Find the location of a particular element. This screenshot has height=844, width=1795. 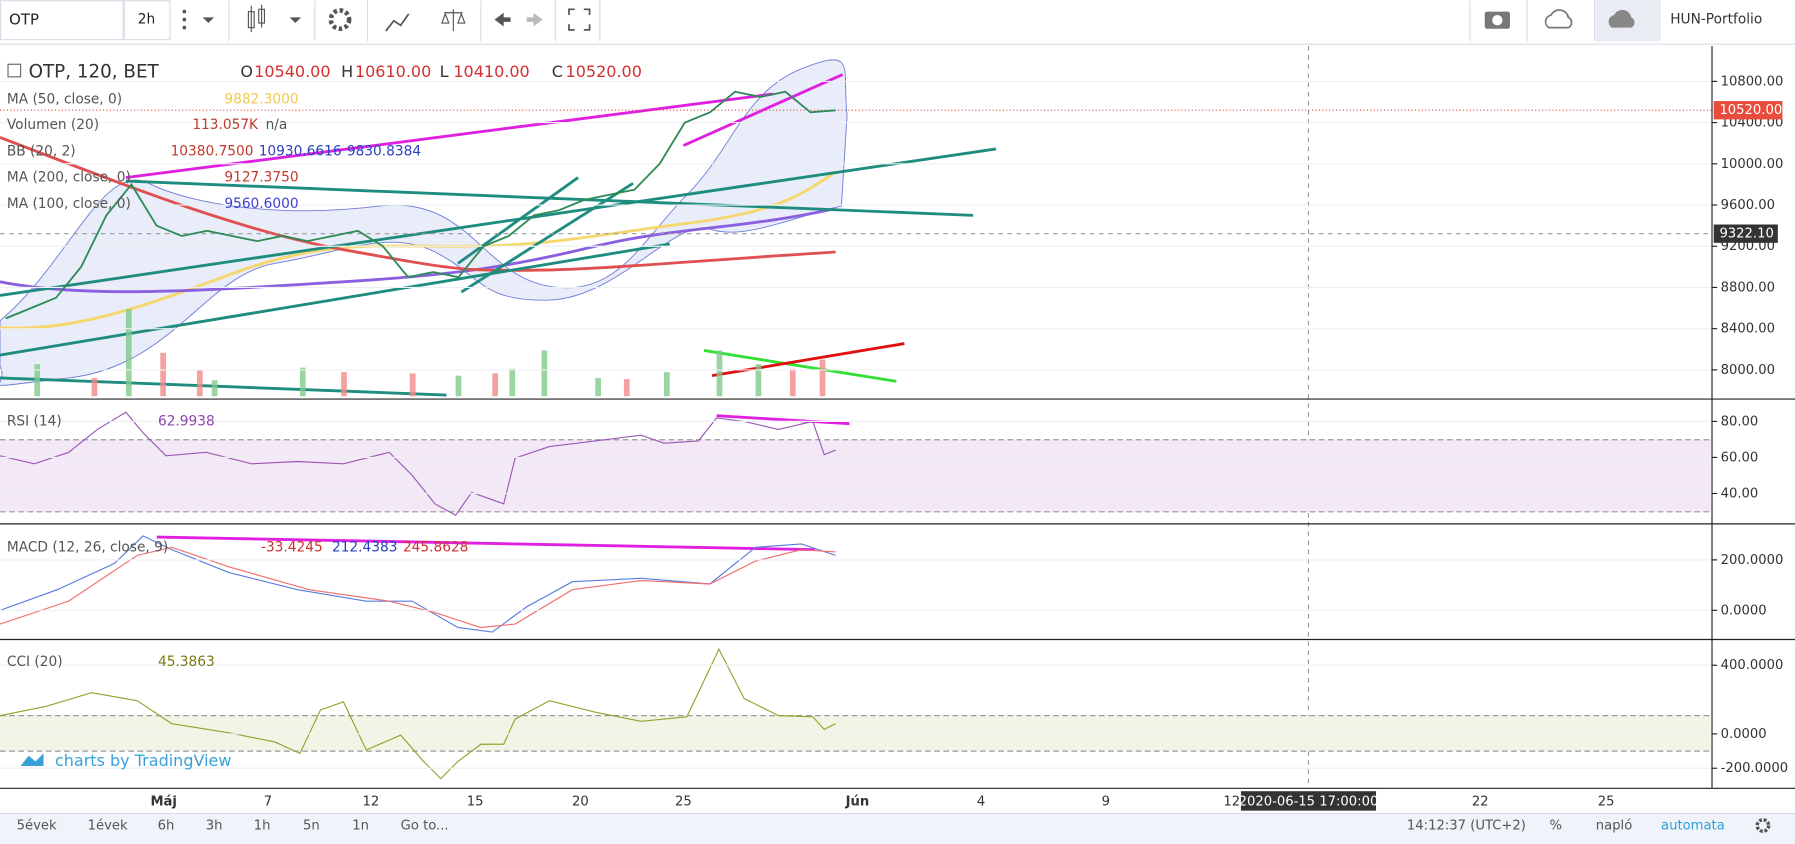

symbol: OTP is located at coordinates (24, 20).